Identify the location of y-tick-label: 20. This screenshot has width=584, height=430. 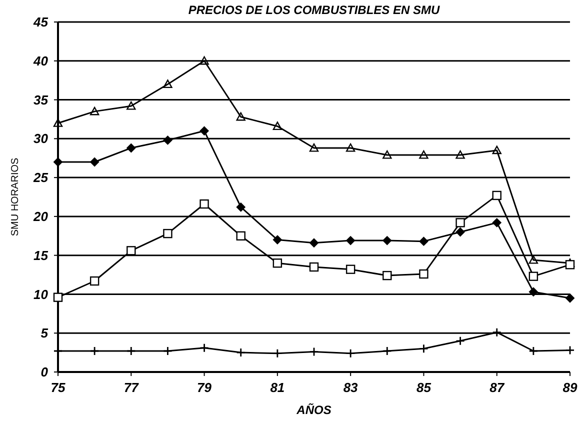
(40, 216).